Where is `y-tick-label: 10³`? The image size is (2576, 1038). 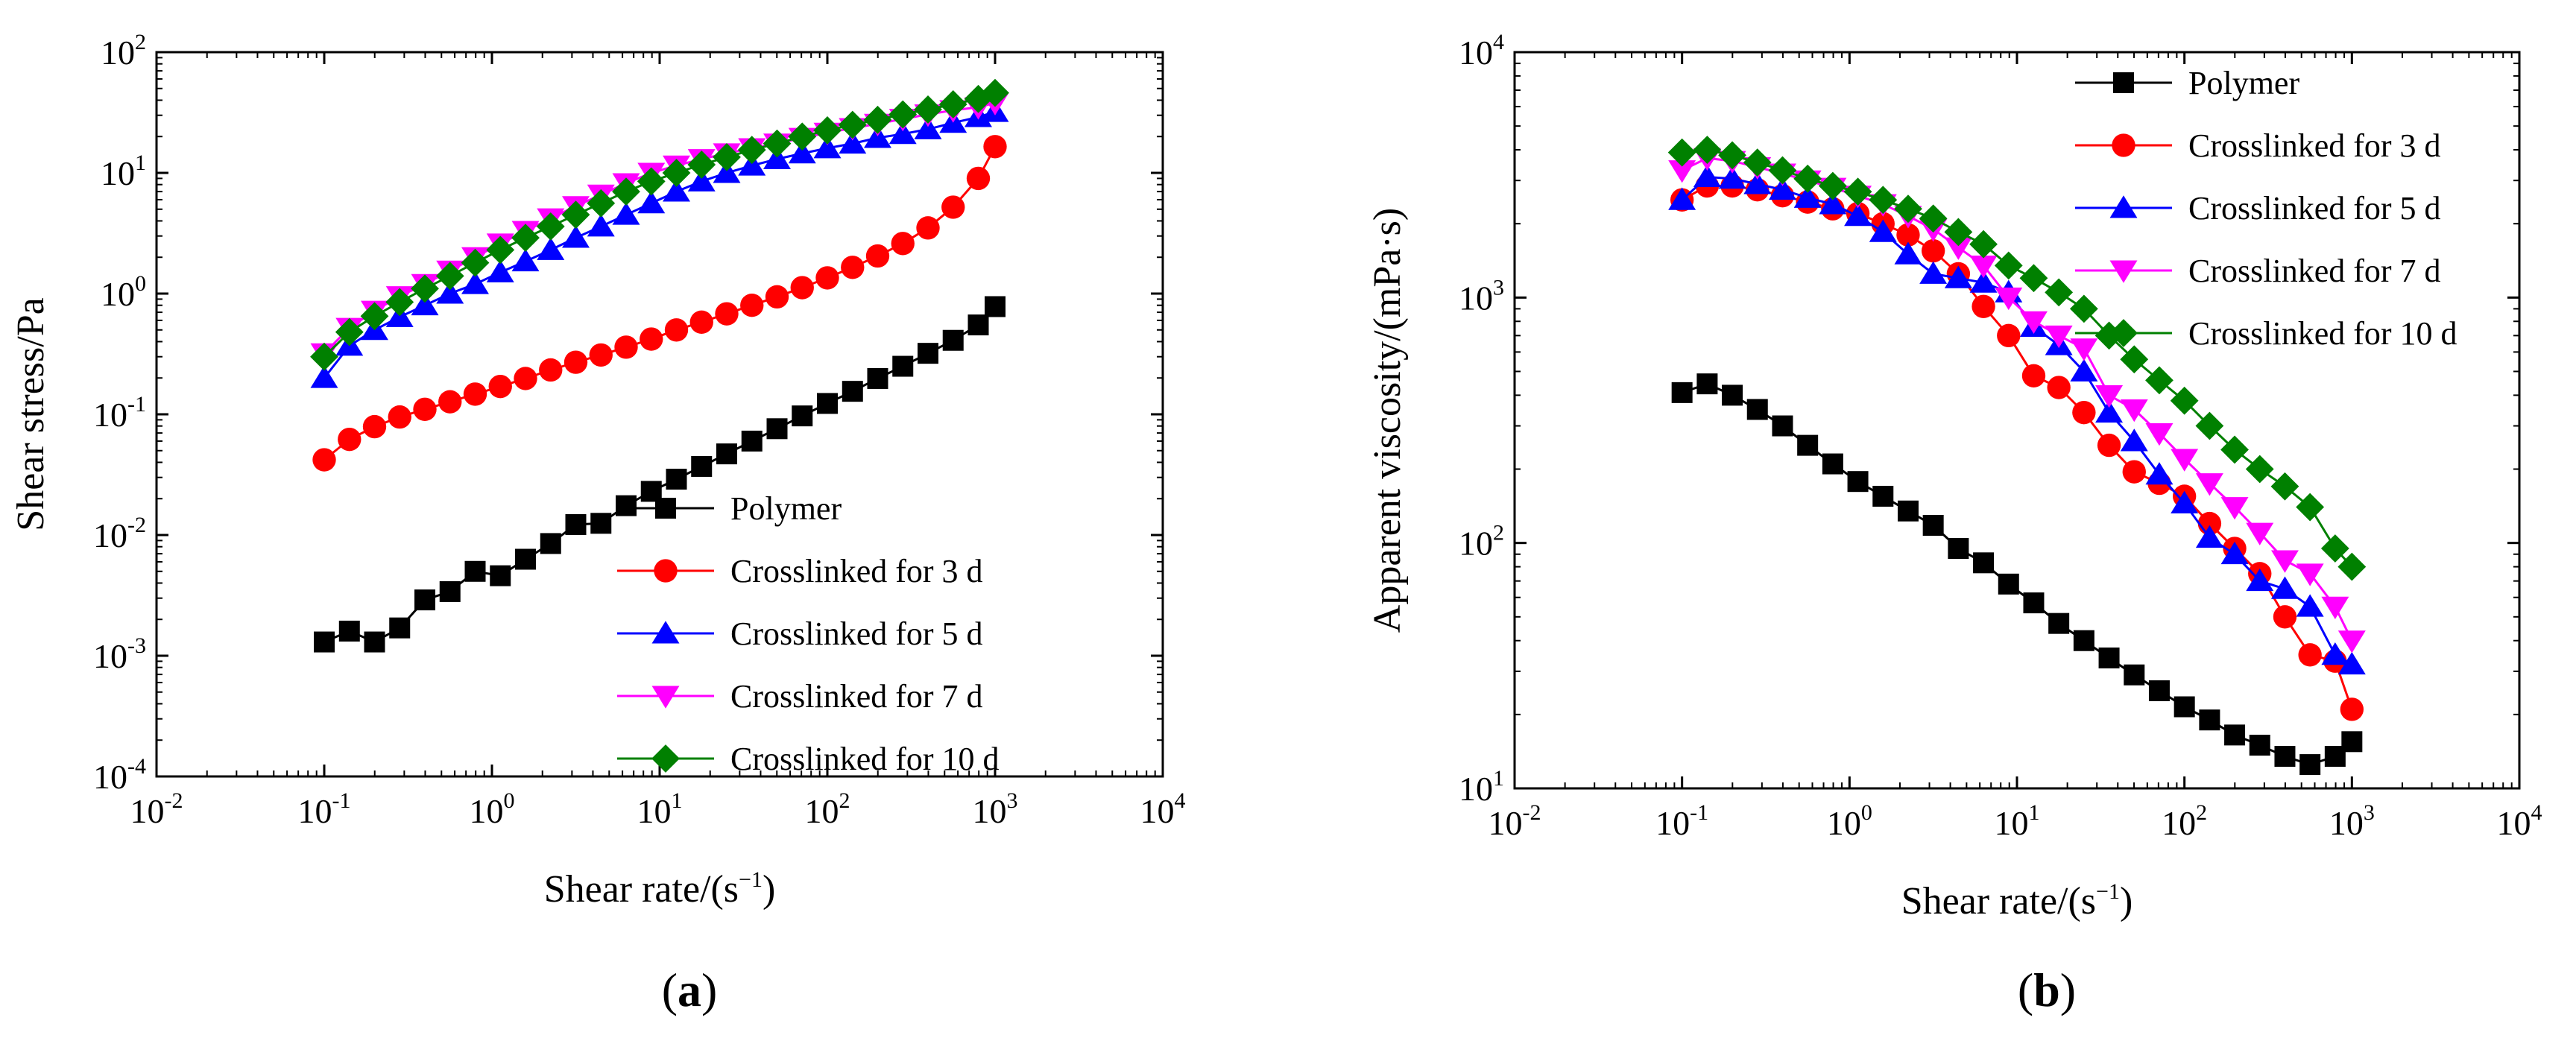
y-tick-label: 10³ is located at coordinates (1481, 296).